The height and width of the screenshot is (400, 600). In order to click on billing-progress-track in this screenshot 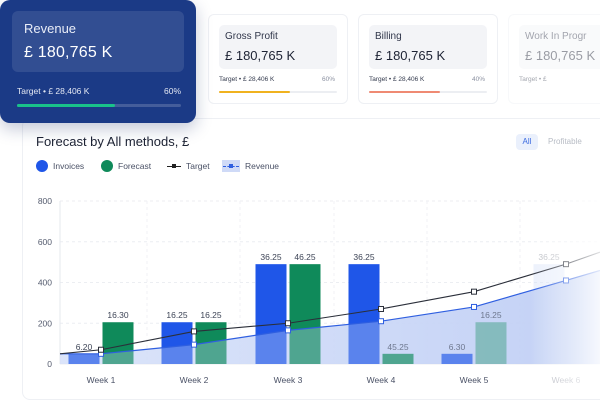, I will do `click(428, 92)`.